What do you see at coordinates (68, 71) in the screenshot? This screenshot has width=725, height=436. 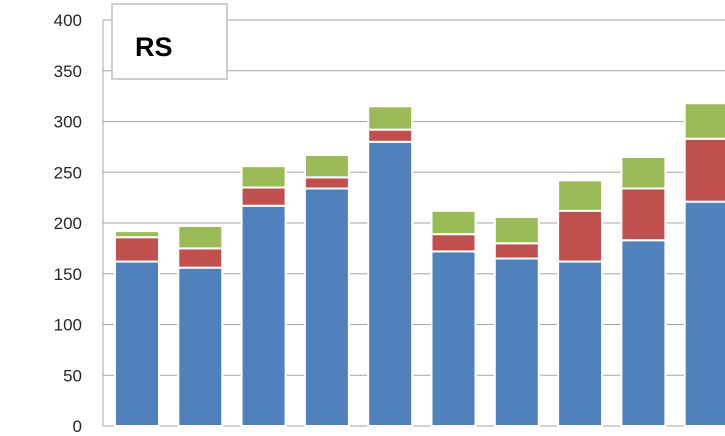 I see `y-tick-label: 350` at bounding box center [68, 71].